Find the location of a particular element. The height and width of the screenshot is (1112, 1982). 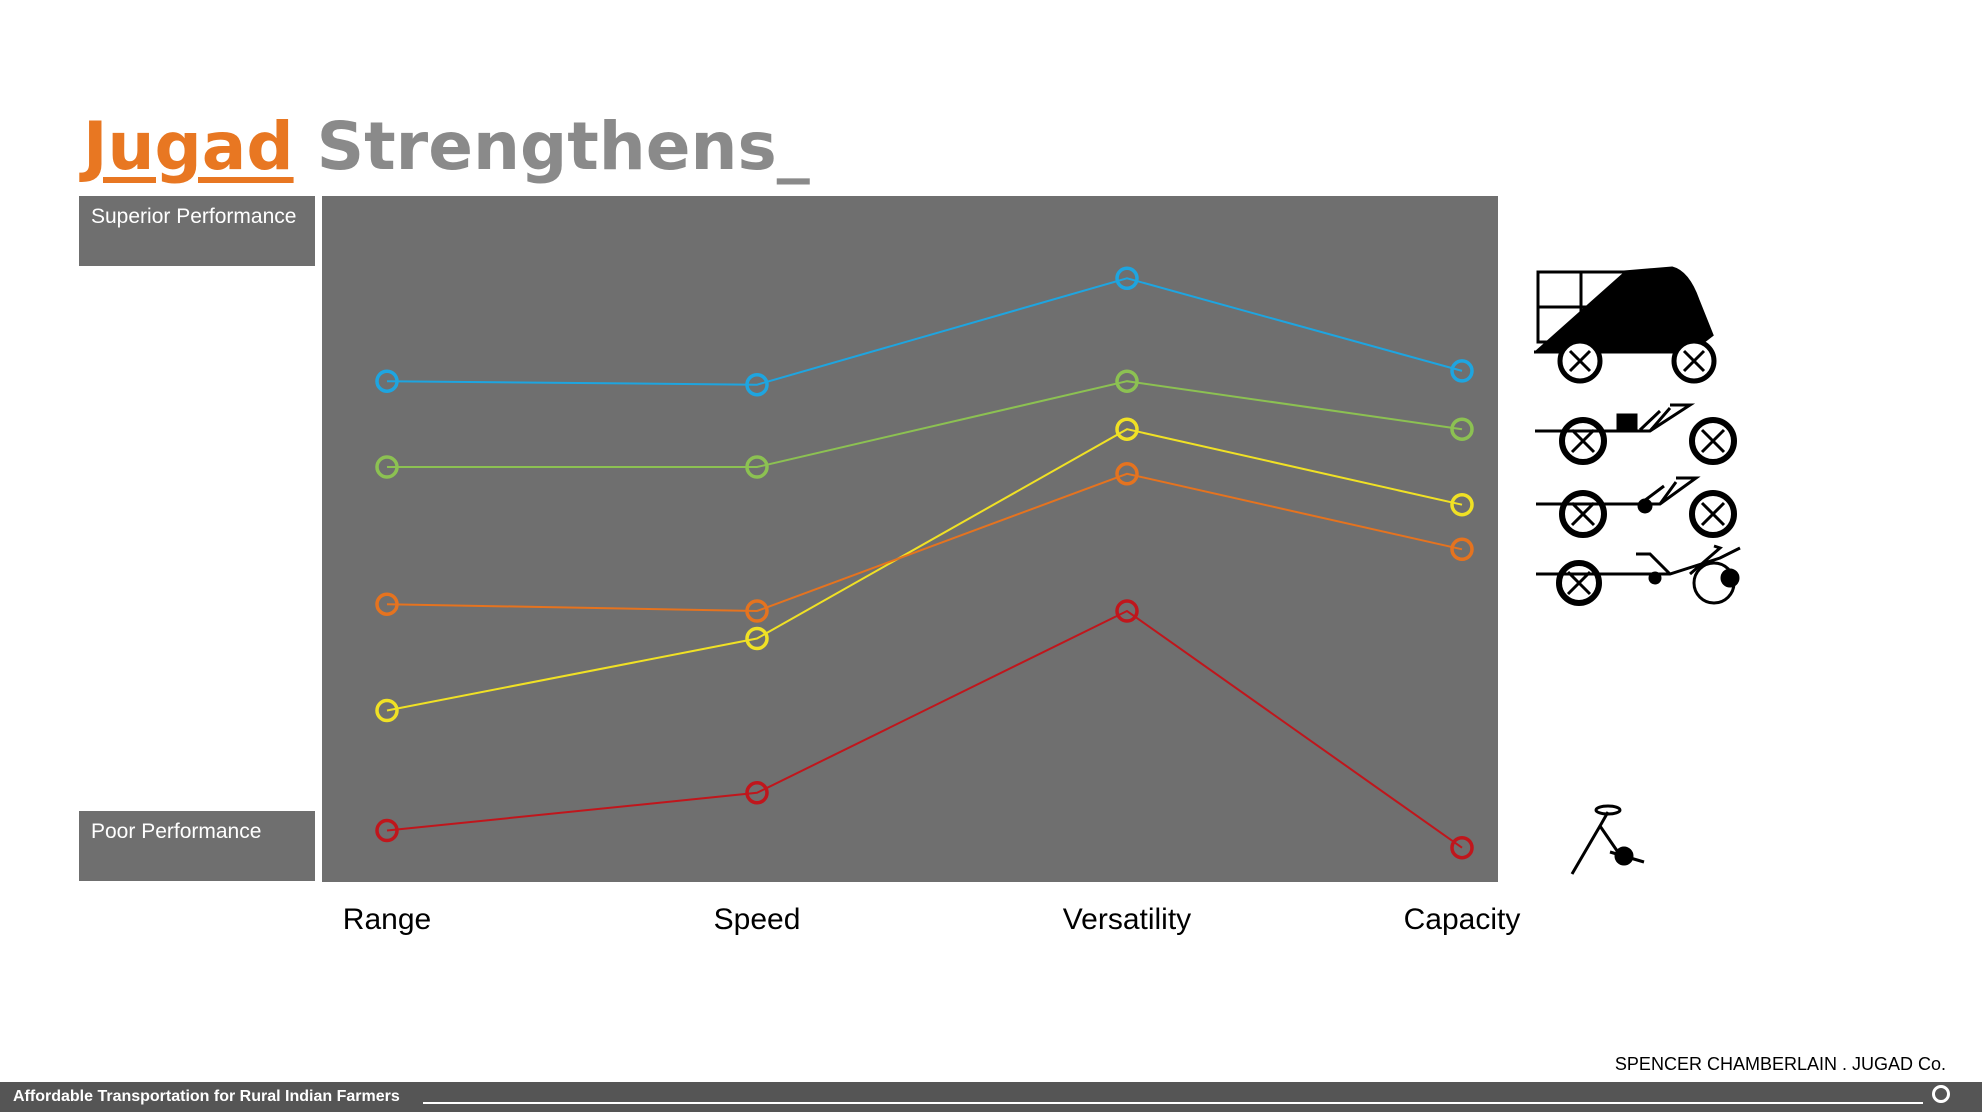

superior-performance-label: Superior Performance is located at coordinates (197, 231).